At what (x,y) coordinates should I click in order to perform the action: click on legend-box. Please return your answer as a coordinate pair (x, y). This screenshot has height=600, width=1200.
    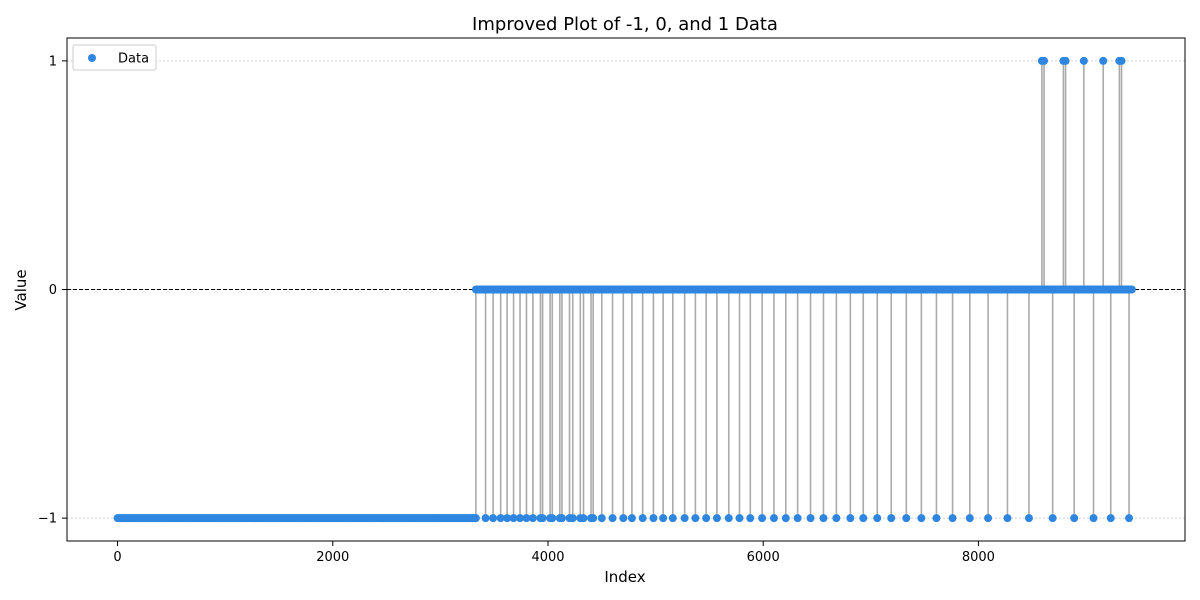
    Looking at the image, I should click on (114, 57).